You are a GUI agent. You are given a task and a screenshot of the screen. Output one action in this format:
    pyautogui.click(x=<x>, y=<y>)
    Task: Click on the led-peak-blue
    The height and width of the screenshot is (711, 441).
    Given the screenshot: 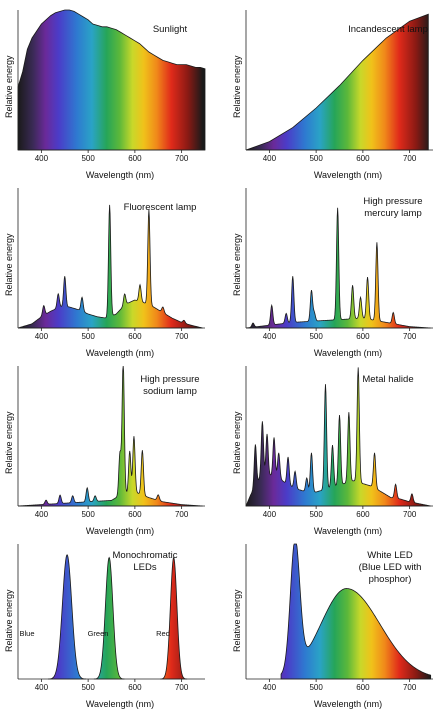 What is the action you would take?
    pyautogui.click(x=67, y=617)
    